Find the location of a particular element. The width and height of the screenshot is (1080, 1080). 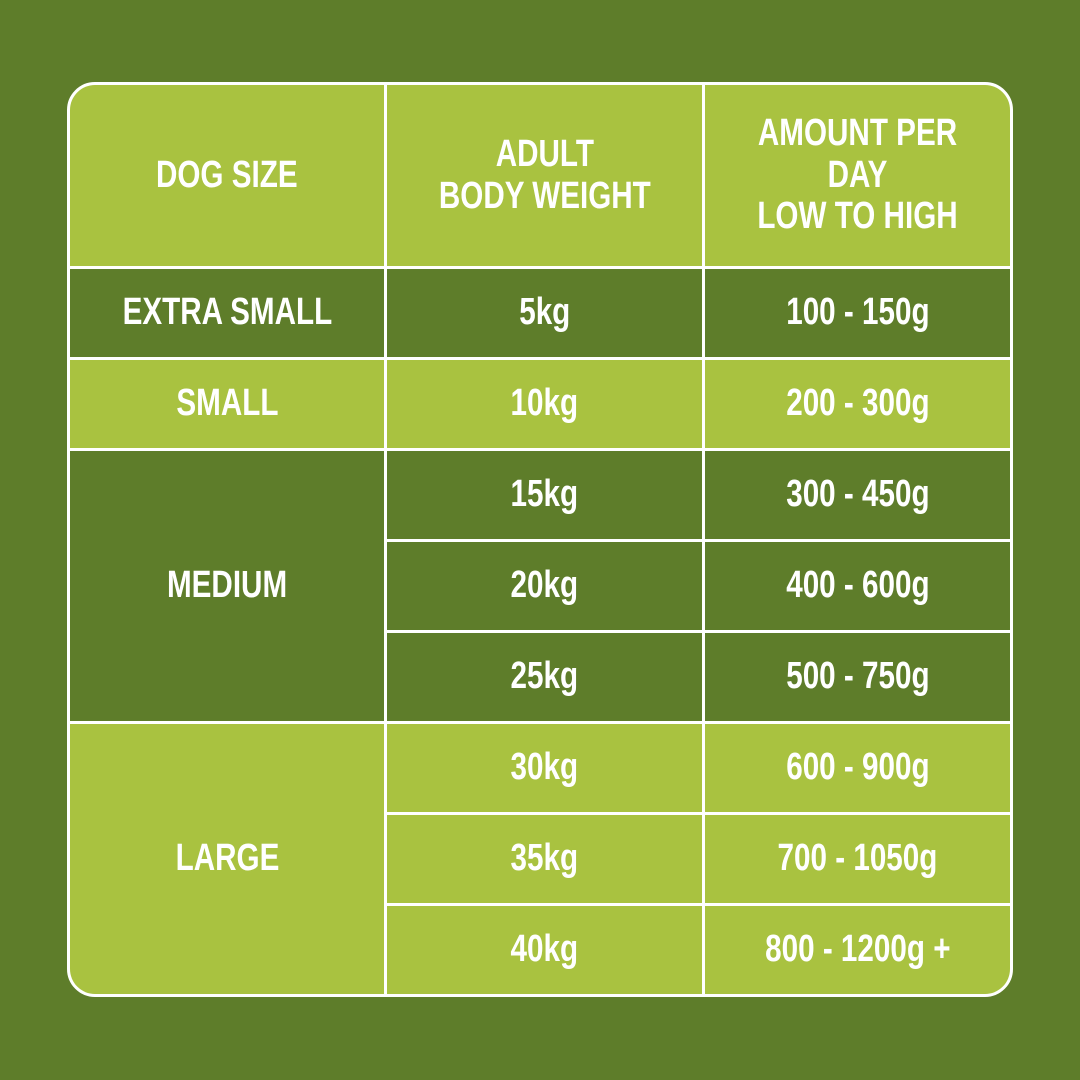

header-dog-size: DOG SIZE is located at coordinates (227, 175).